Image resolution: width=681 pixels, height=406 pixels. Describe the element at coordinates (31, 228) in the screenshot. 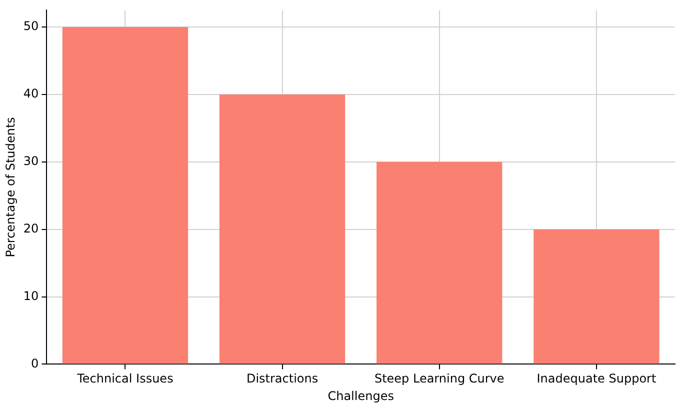

I see `y-tick-label: 20` at that location.